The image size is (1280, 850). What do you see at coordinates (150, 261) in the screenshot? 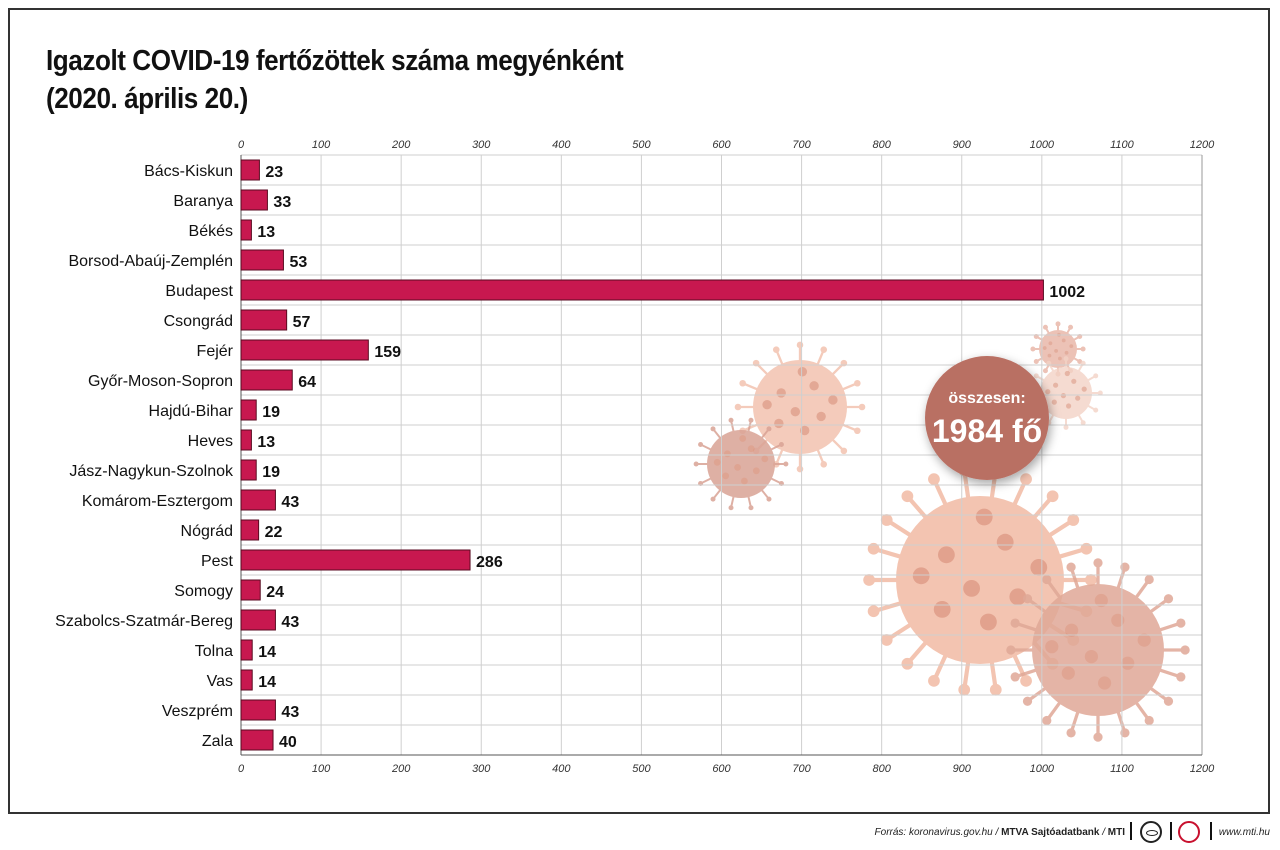
I see `category-label: Borsod-Abaúj-Zemplén` at bounding box center [150, 261].